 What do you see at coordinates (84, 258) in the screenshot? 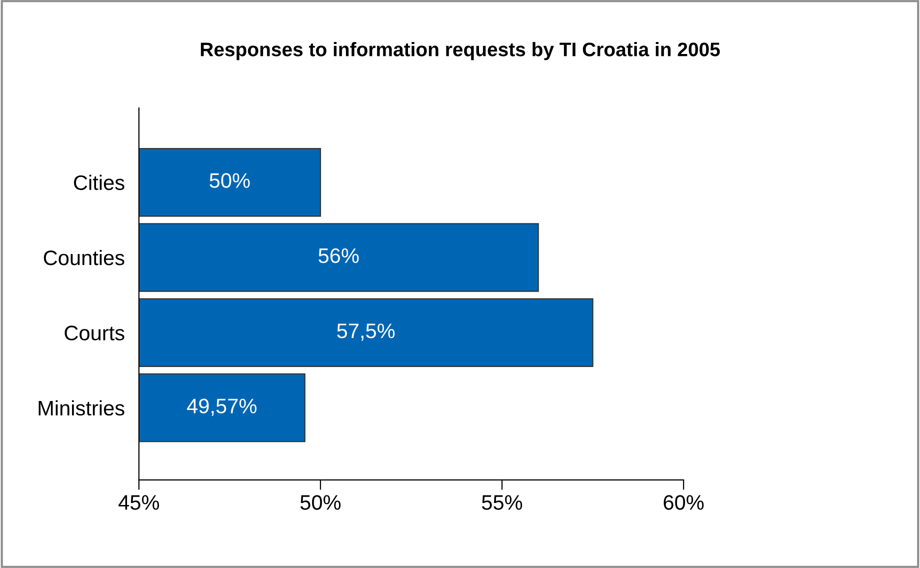
I see `y-tick-label: Counties` at bounding box center [84, 258].